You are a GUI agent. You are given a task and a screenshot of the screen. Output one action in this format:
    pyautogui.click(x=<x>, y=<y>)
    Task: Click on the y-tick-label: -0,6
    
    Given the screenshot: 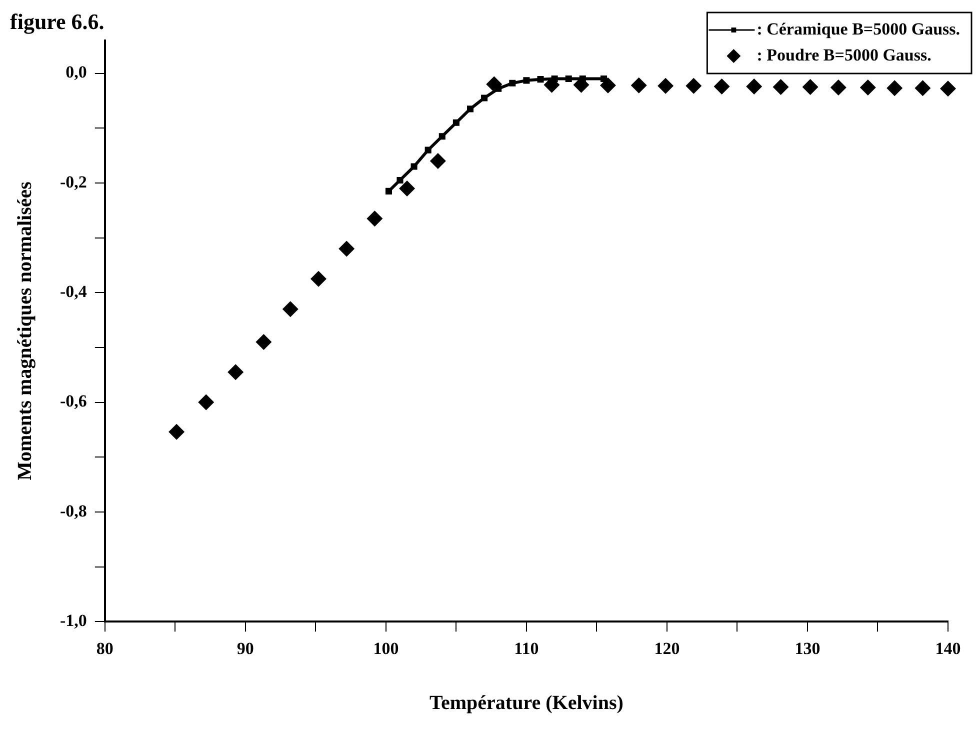 What is the action you would take?
    pyautogui.click(x=73, y=401)
    